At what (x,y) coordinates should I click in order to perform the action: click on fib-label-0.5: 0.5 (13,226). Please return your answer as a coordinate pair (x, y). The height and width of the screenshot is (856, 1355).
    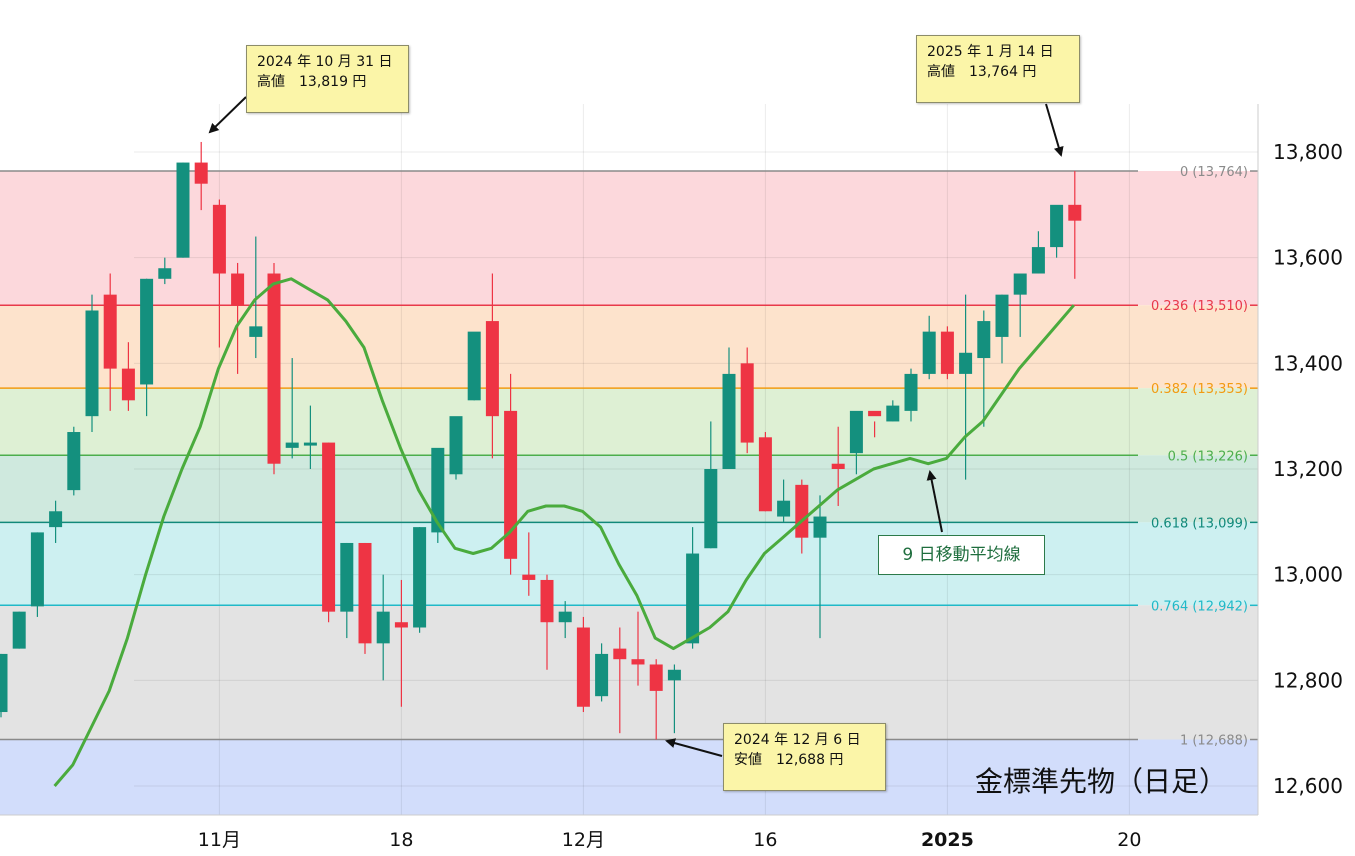
    Looking at the image, I should click on (1208, 456).